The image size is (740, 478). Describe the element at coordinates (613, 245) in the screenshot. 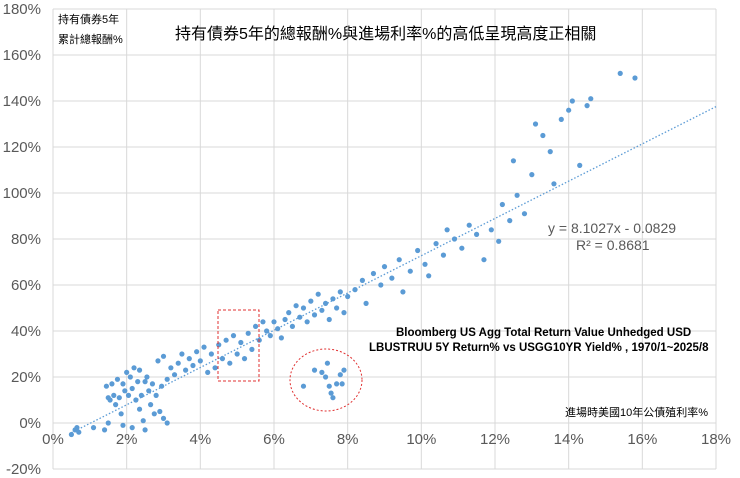

I see `trendline-r2: R² = 0.8681` at that location.